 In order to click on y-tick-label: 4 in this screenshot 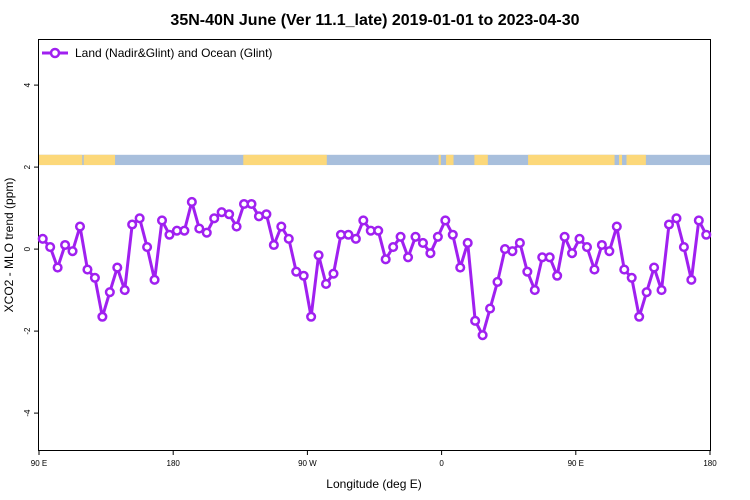, I will do `click(27, 84)`.